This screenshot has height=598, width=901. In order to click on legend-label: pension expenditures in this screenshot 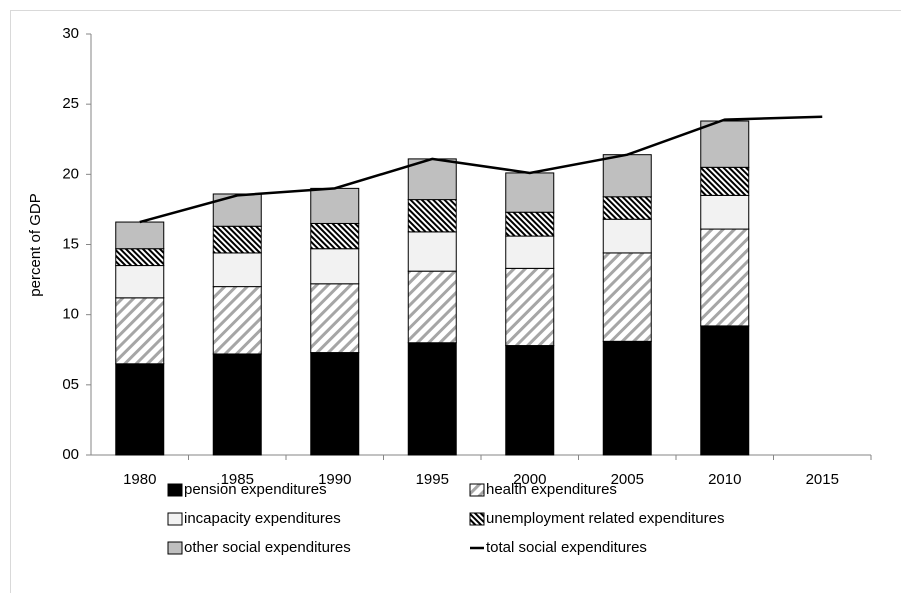, I will do `click(255, 489)`.